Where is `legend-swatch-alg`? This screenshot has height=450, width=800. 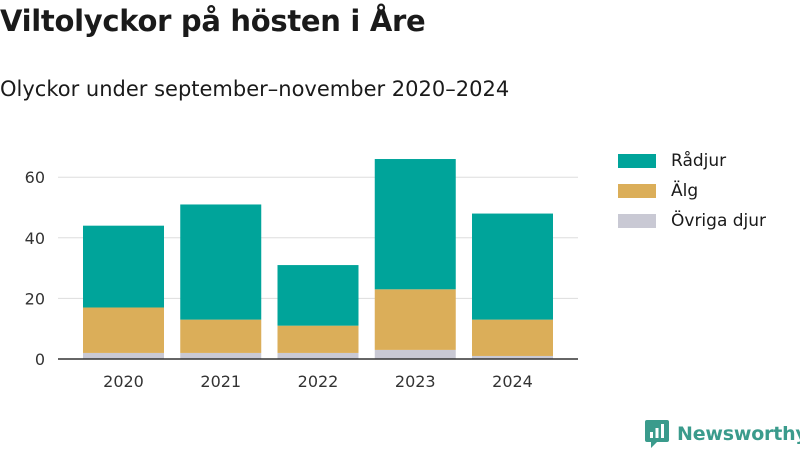
legend-swatch-alg is located at coordinates (637, 191).